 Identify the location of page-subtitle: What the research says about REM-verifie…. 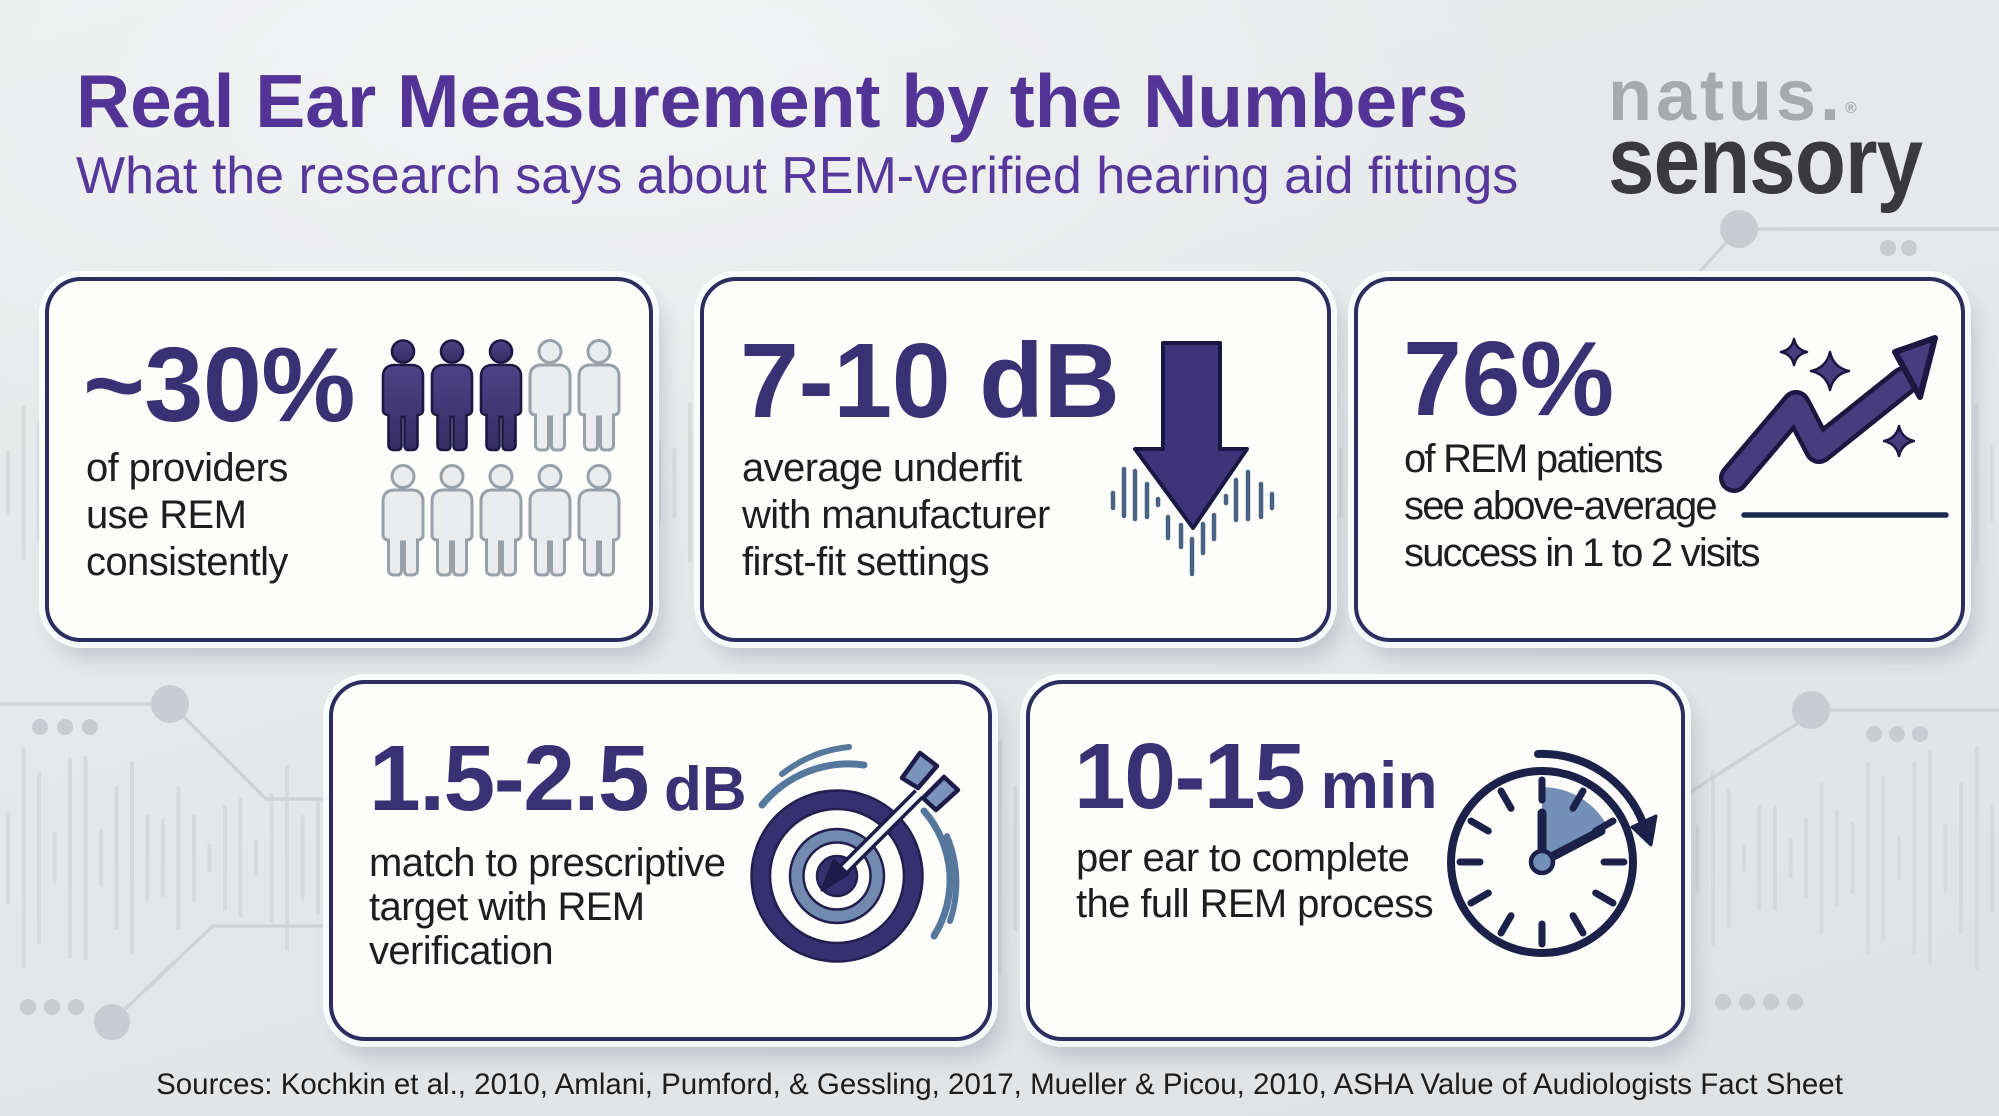
(797, 176).